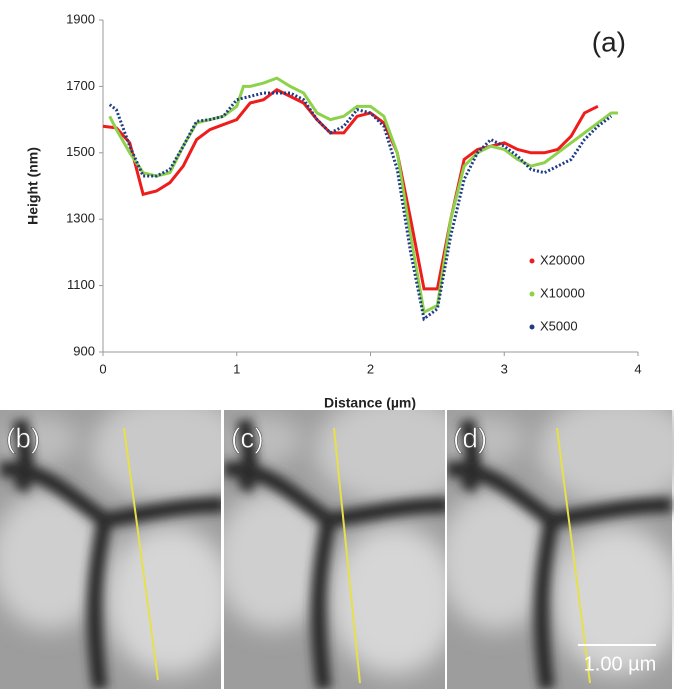 The height and width of the screenshot is (694, 674). Describe the element at coordinates (370, 403) in the screenshot. I see `x-axis-title: Distance (µm)` at that location.